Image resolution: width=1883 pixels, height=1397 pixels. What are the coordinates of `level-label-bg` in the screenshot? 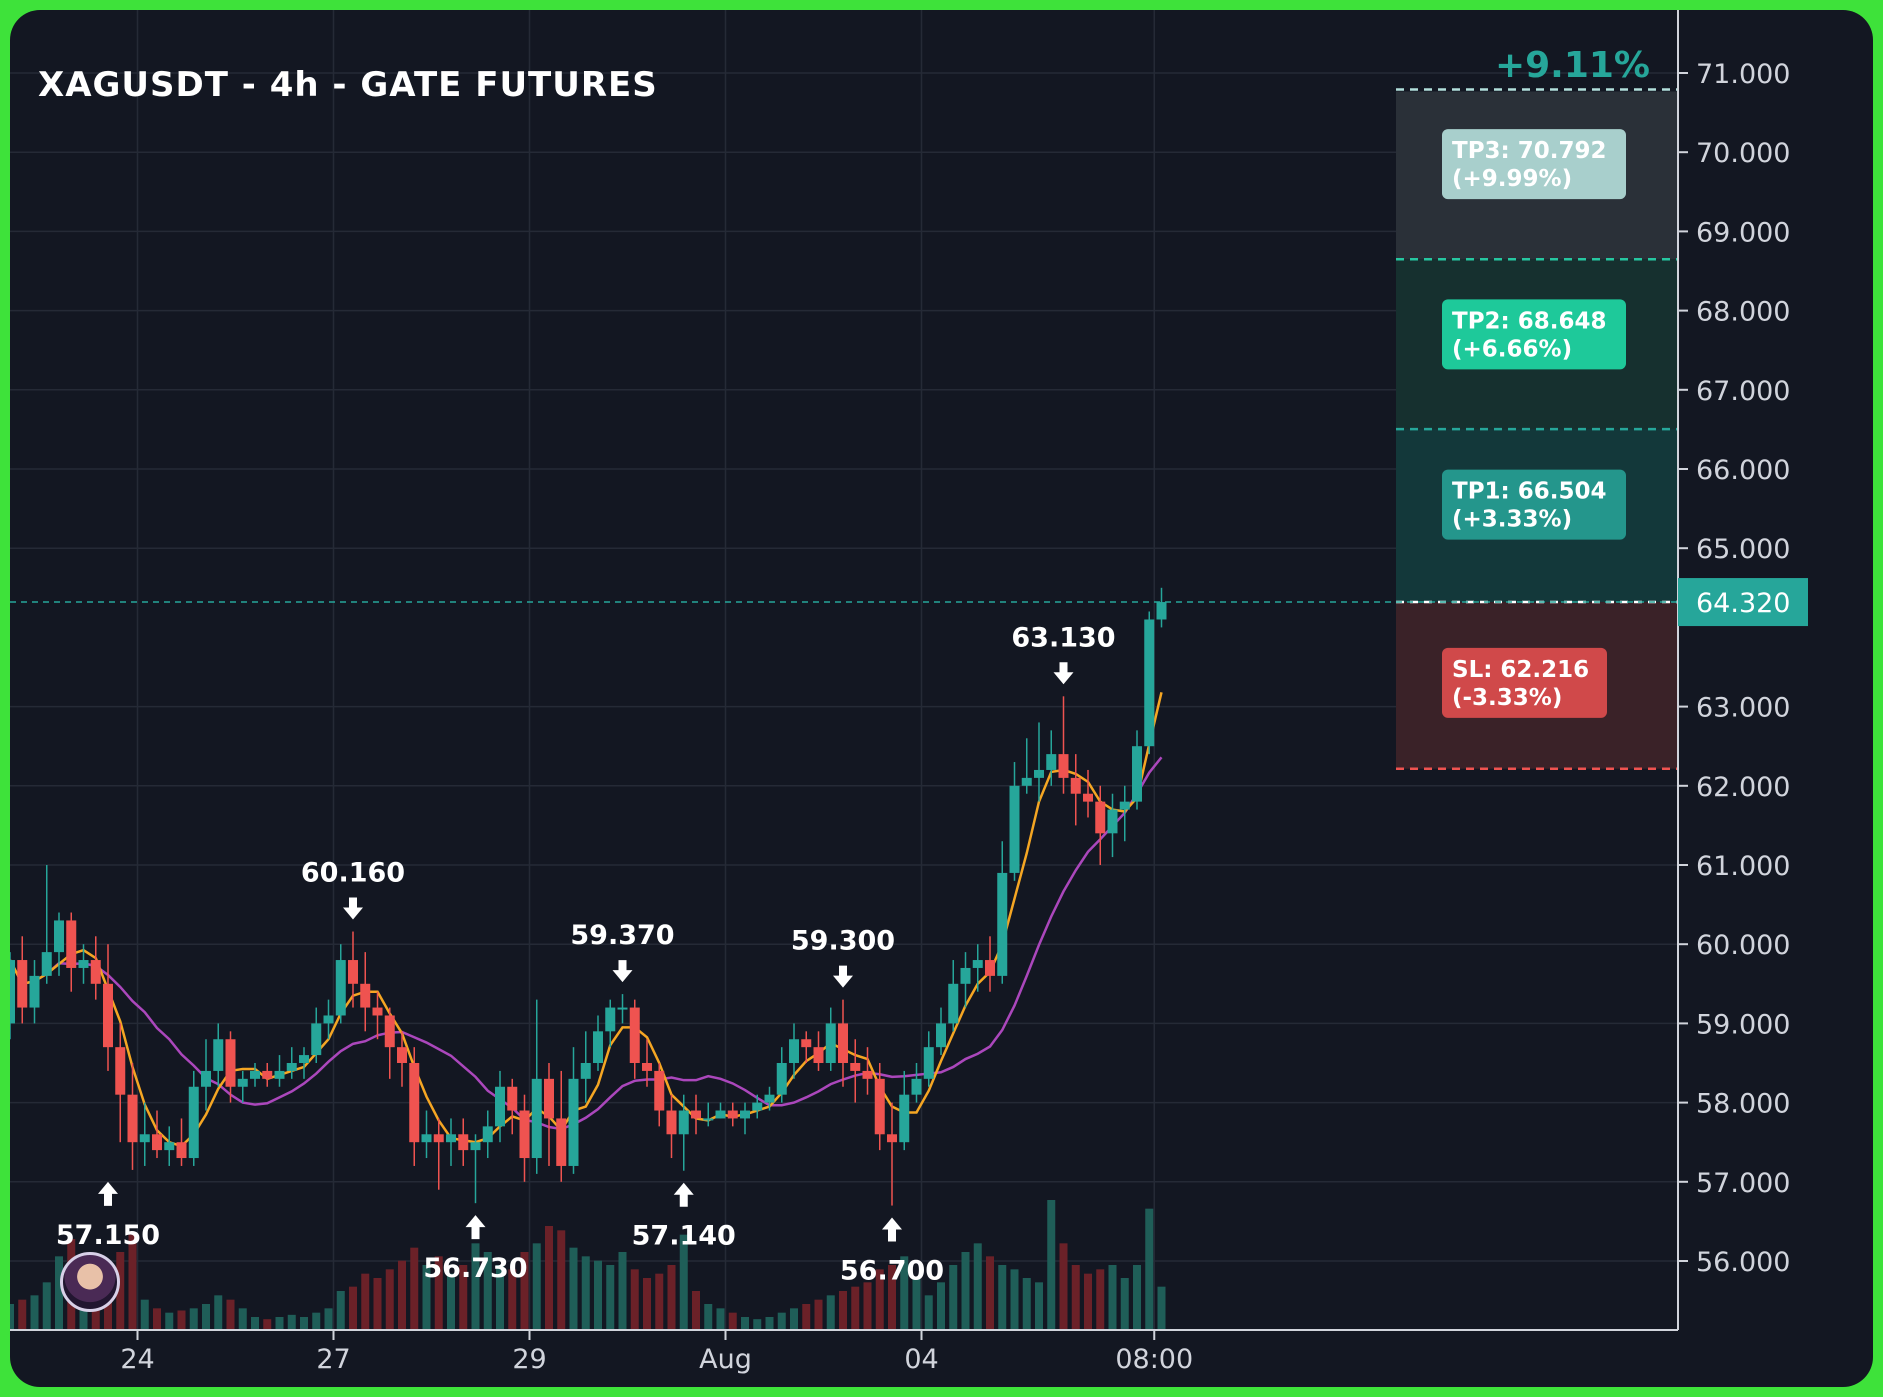 It's located at (1534, 164).